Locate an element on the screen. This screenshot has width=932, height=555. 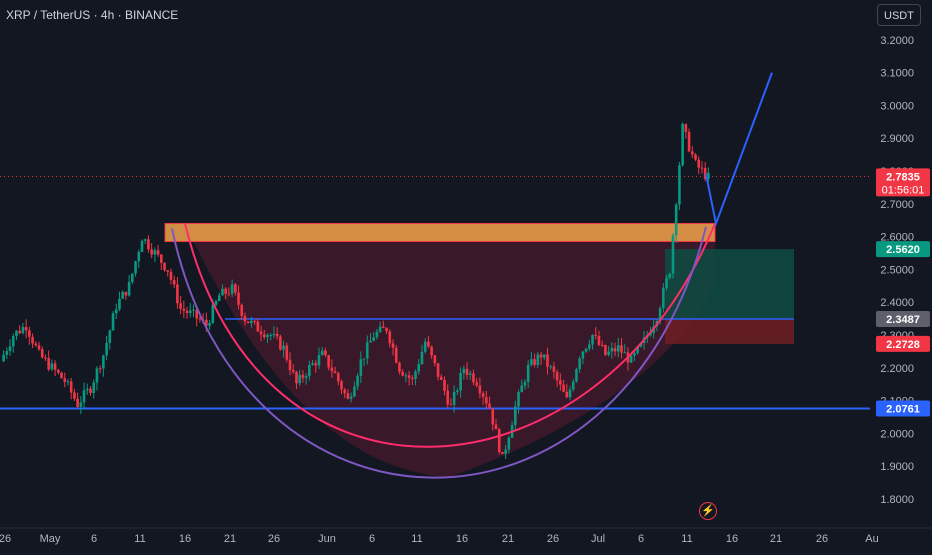
x-tick-label: 16 is located at coordinates (732, 539).